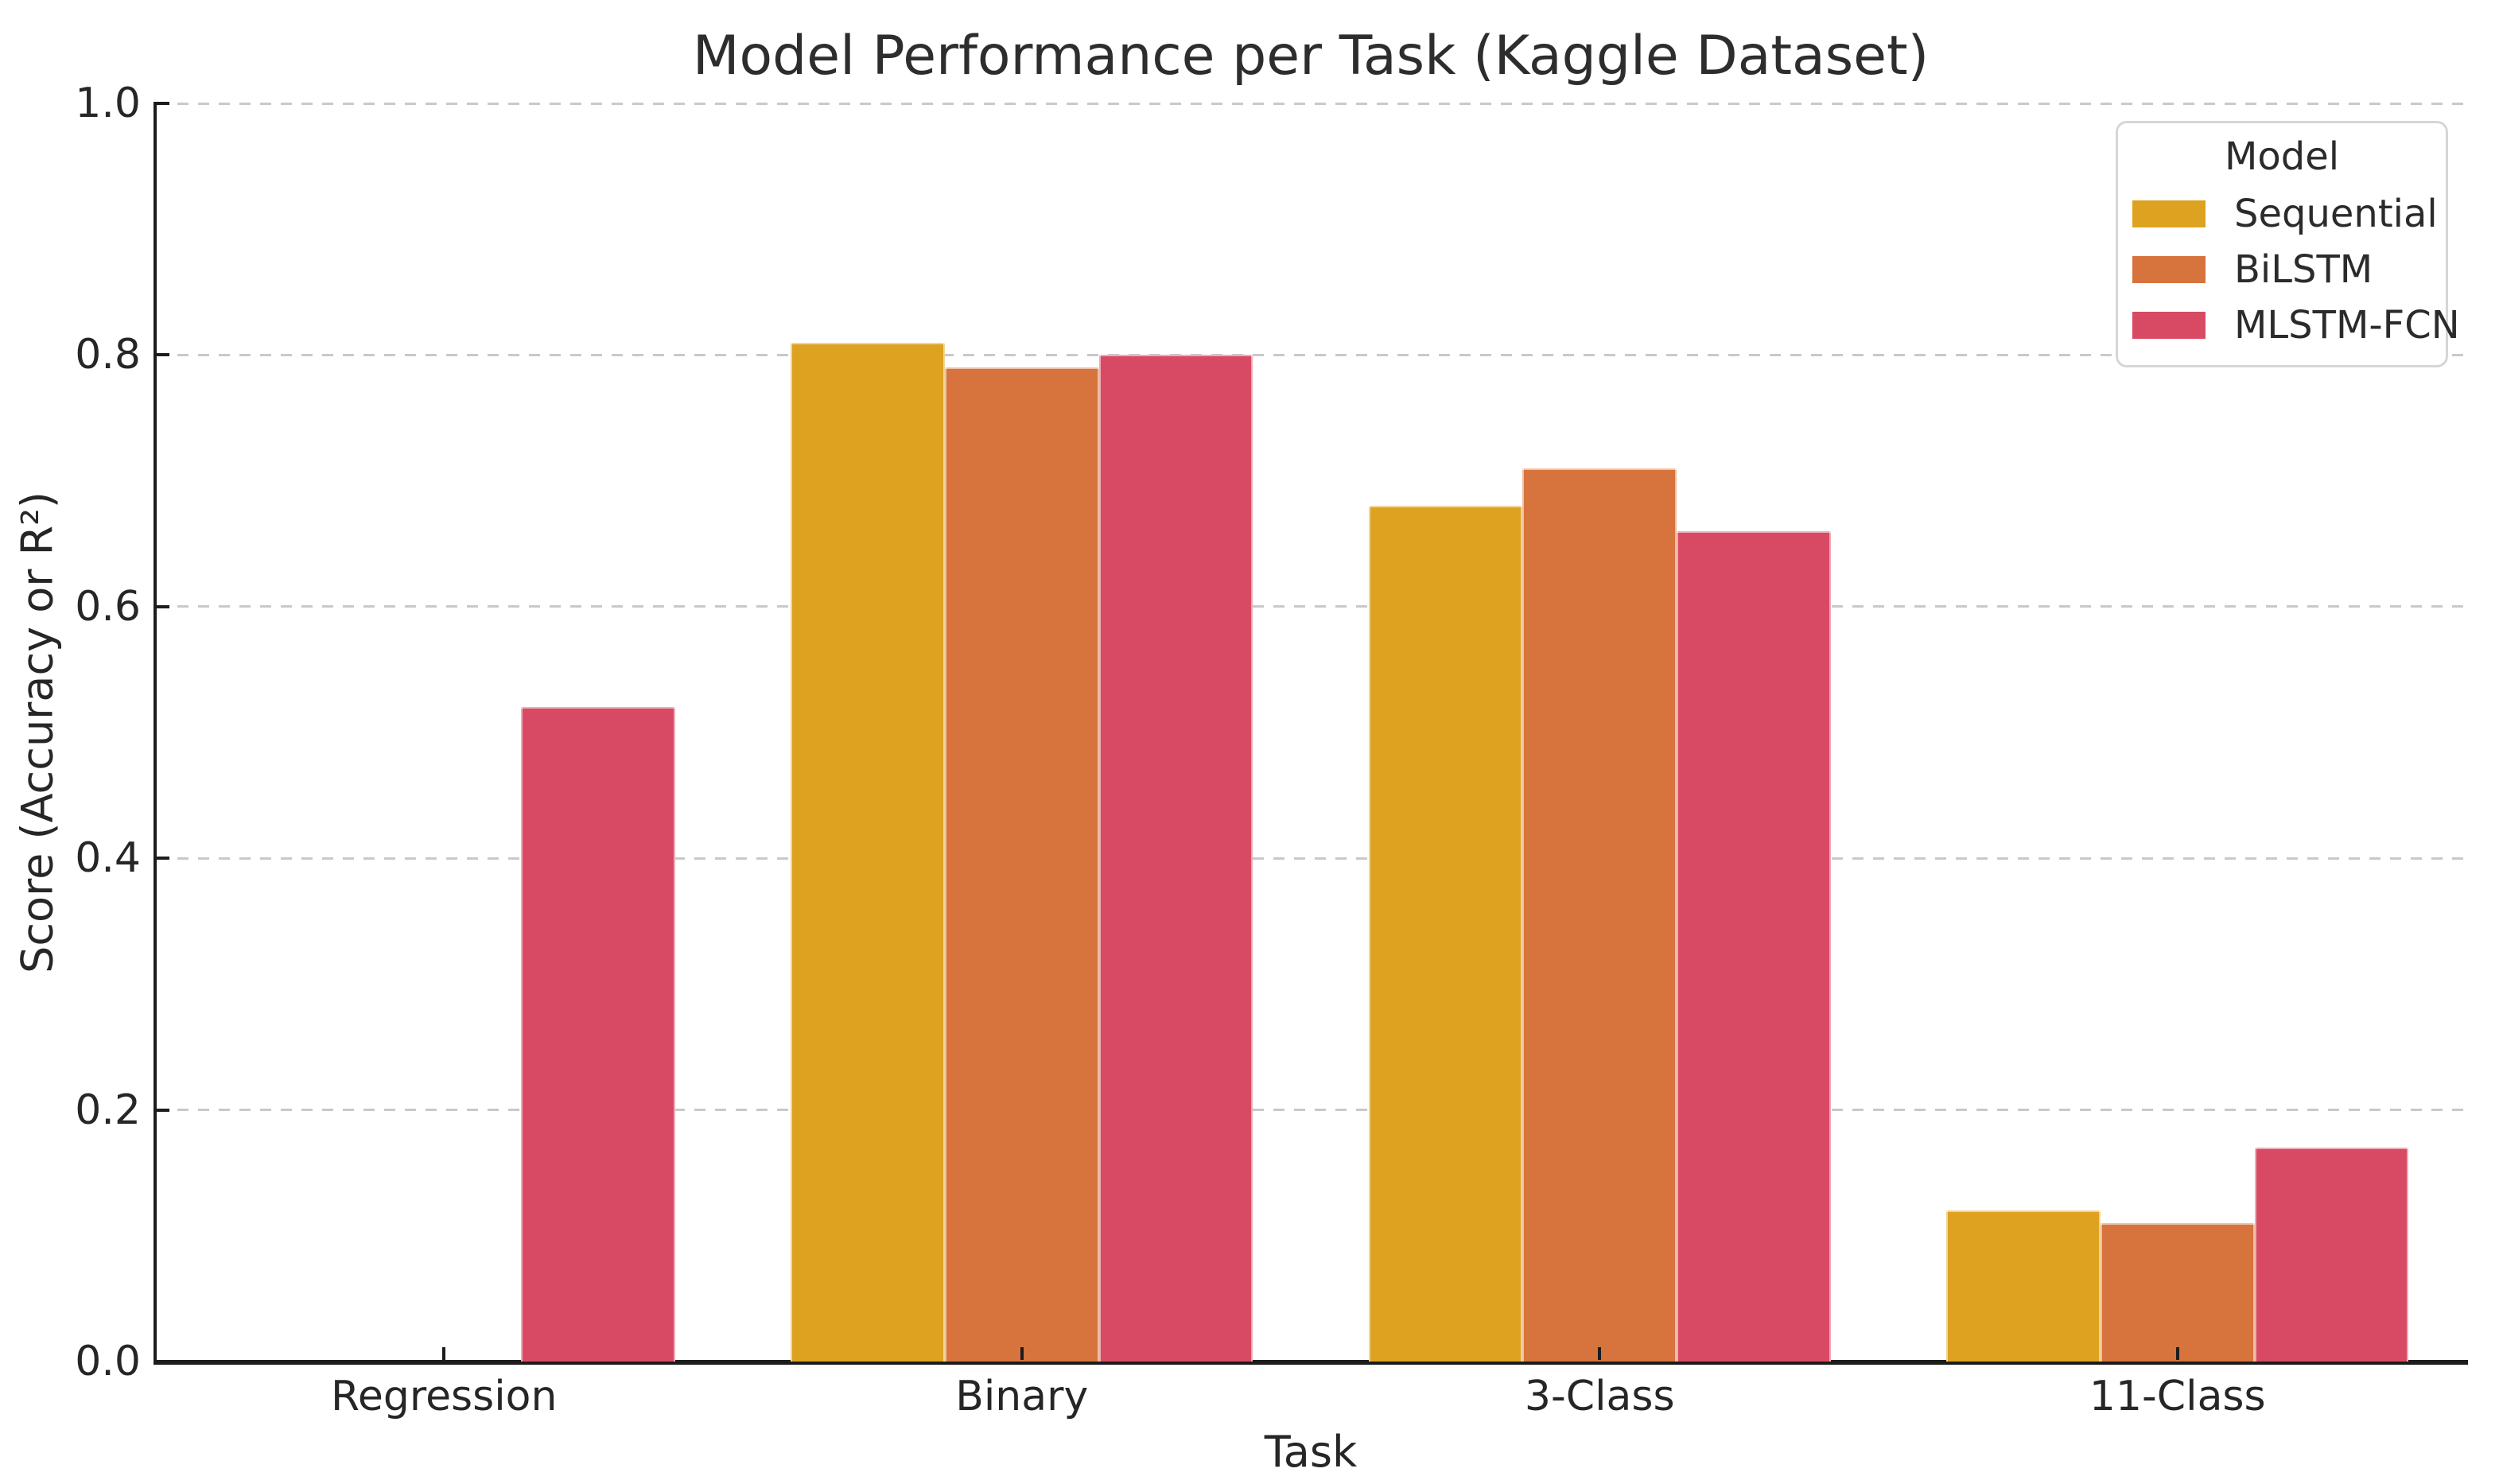 This screenshot has width=2499, height=1484. I want to click on y-tick-label-0.6: 0.6, so click(108, 606).